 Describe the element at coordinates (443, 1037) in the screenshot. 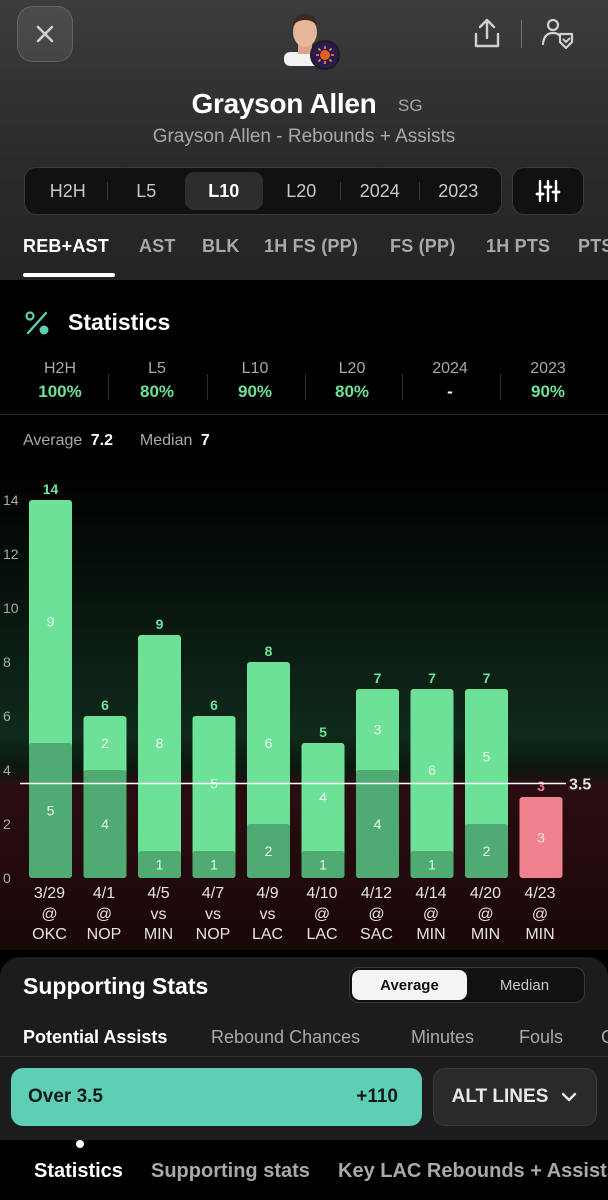

I see `support-tab-minutes: Minutes` at that location.